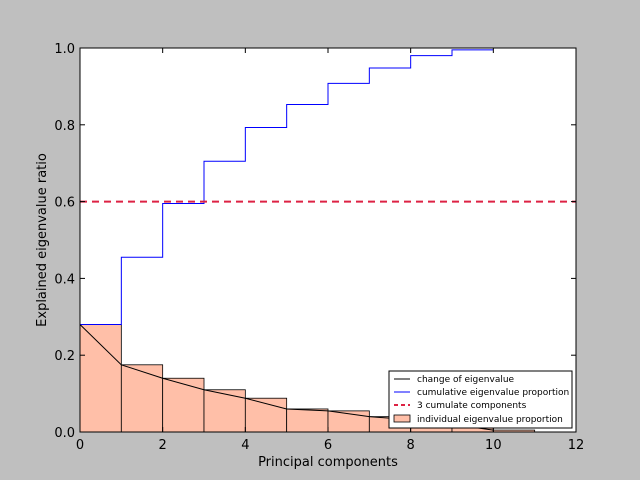  Describe the element at coordinates (466, 380) in the screenshot. I see `legend-label-eigen-line: change of eigenvalue` at that location.